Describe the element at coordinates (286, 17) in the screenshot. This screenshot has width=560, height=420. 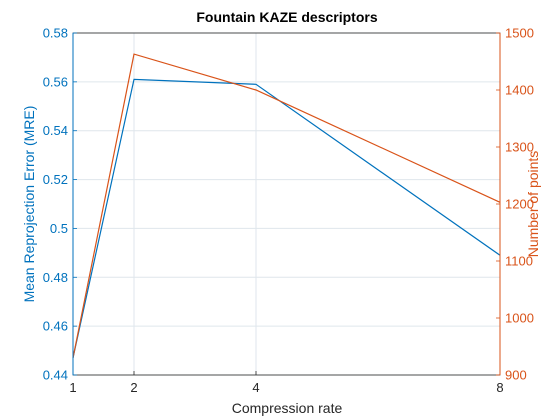
I see `chart-title: Fountain KAZE descriptors` at that location.